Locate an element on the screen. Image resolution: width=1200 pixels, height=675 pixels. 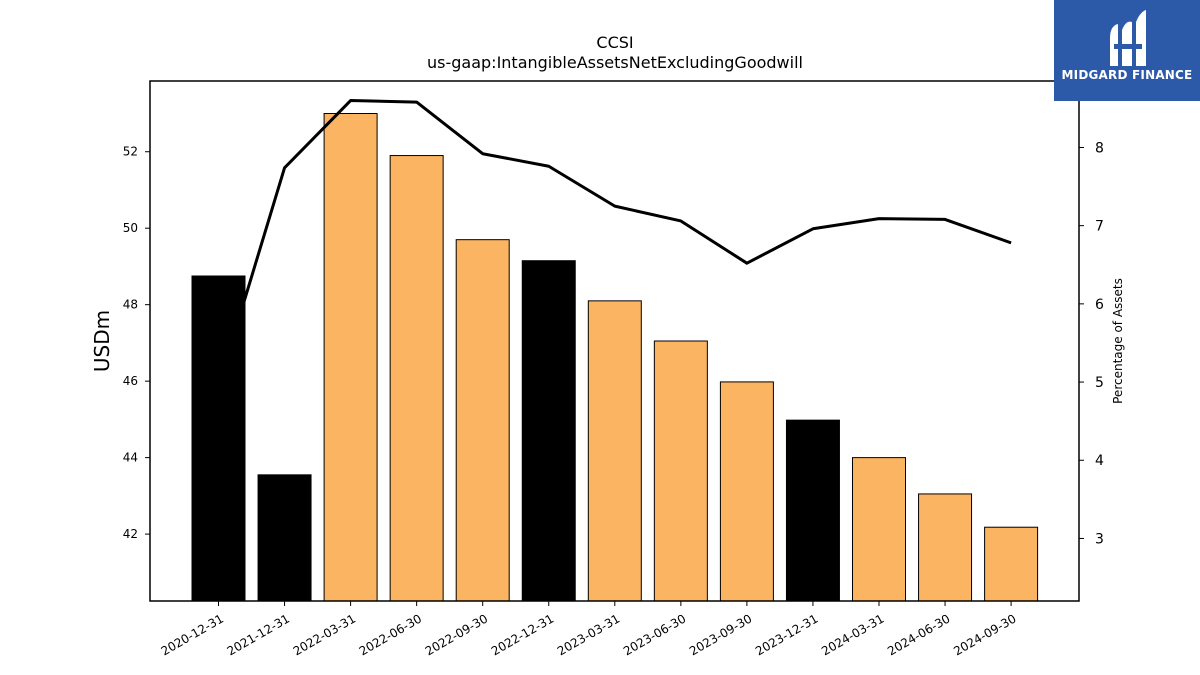
y-tick-label: 42 is located at coordinates (130, 534).